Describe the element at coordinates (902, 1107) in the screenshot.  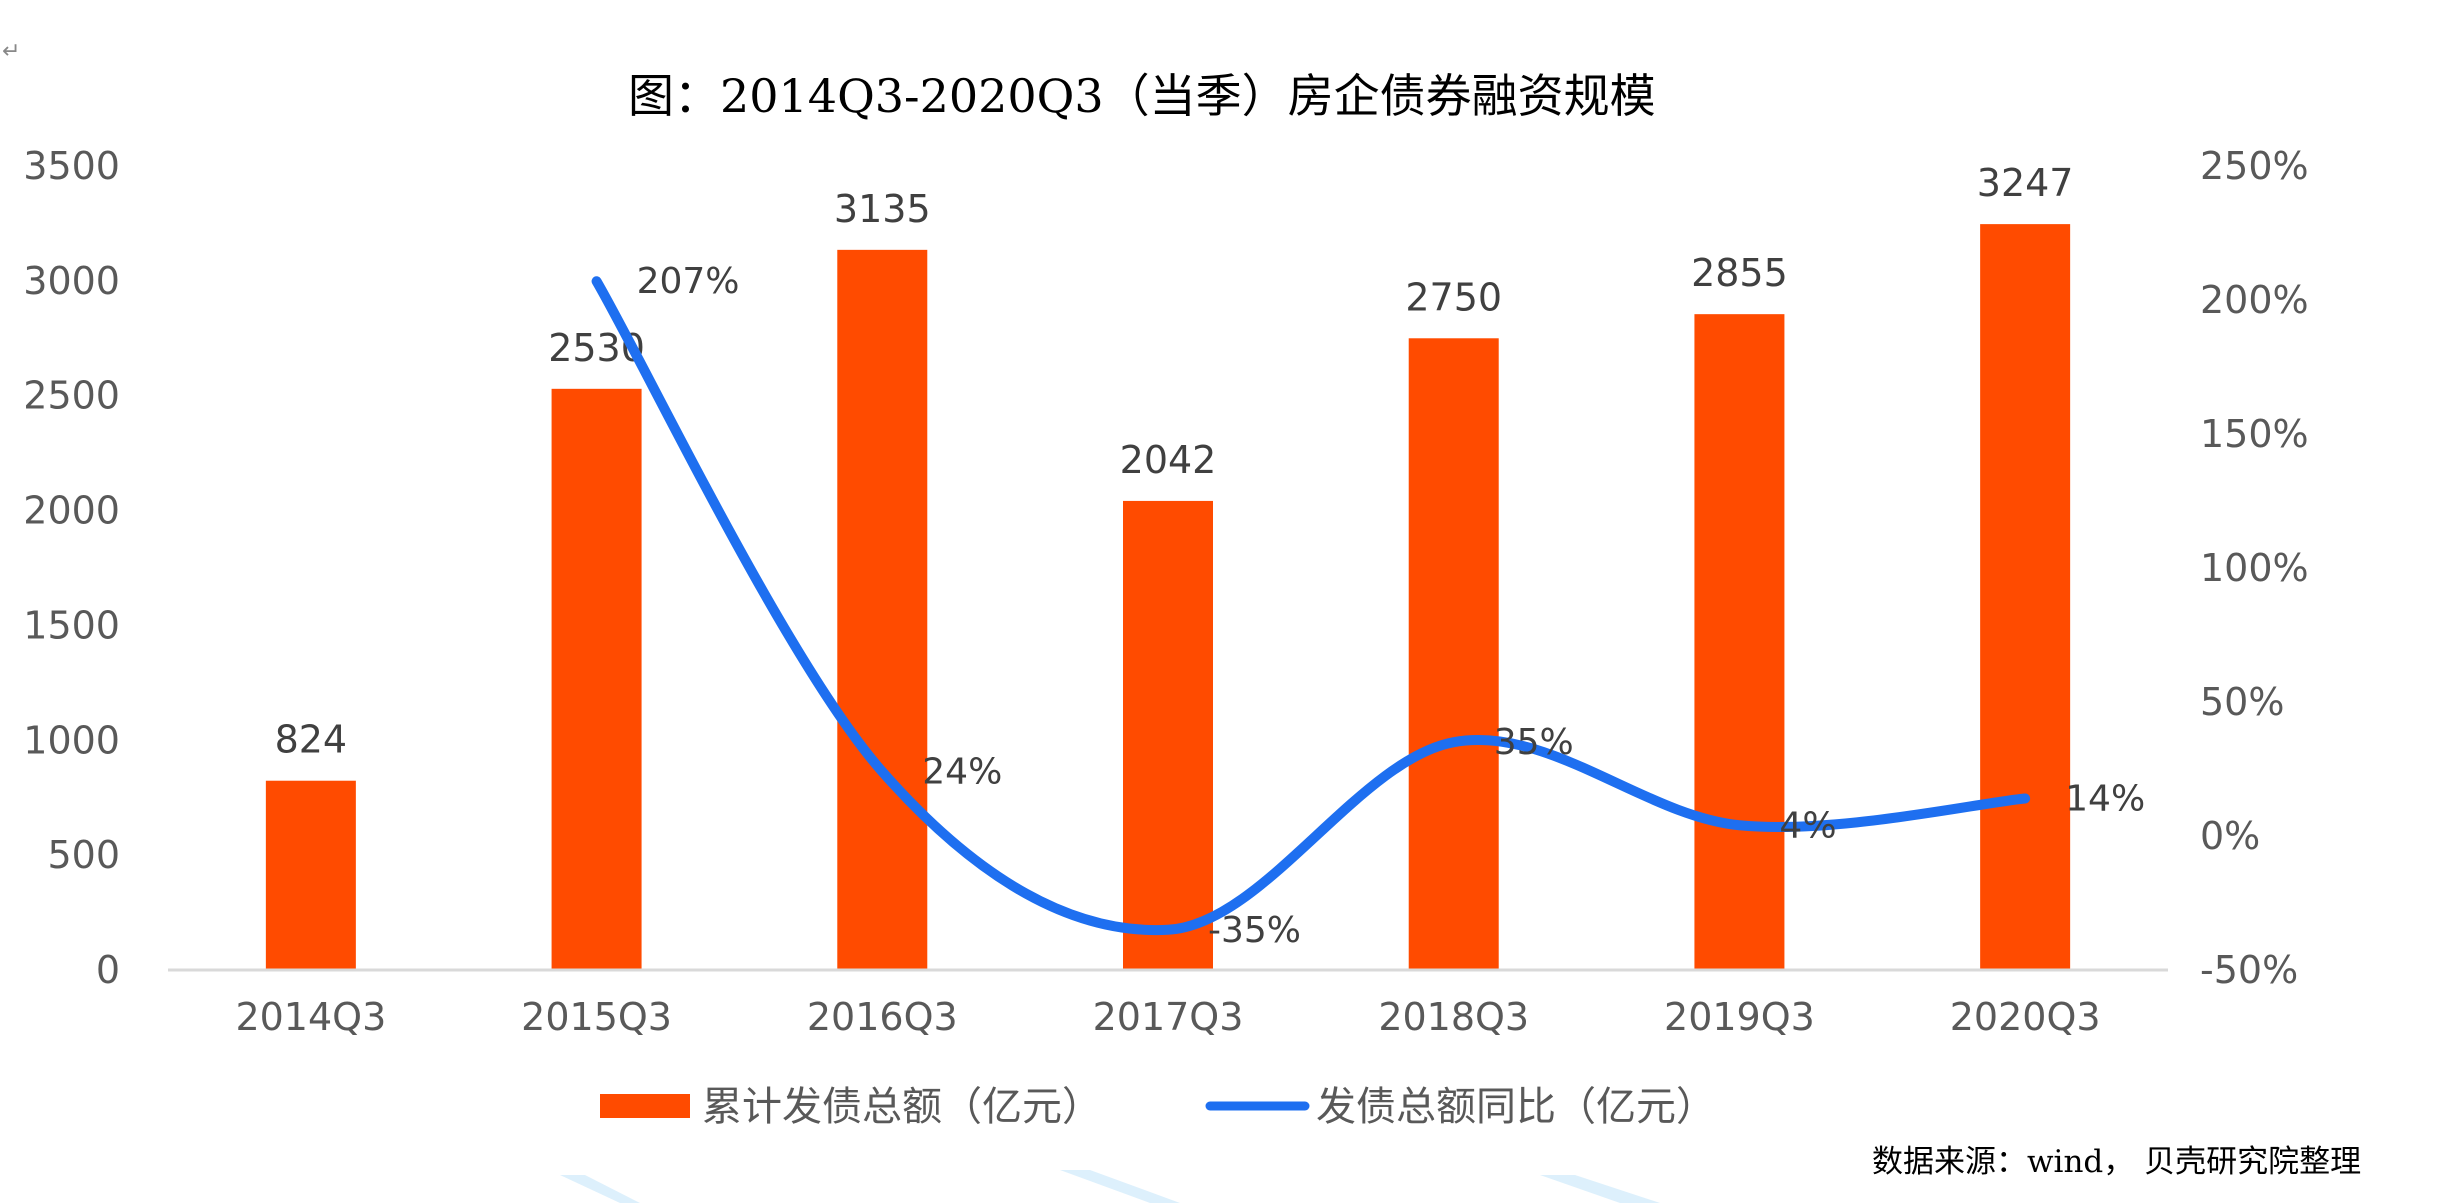
I see `legend-label-bar: 累计发债总额（亿元）` at that location.